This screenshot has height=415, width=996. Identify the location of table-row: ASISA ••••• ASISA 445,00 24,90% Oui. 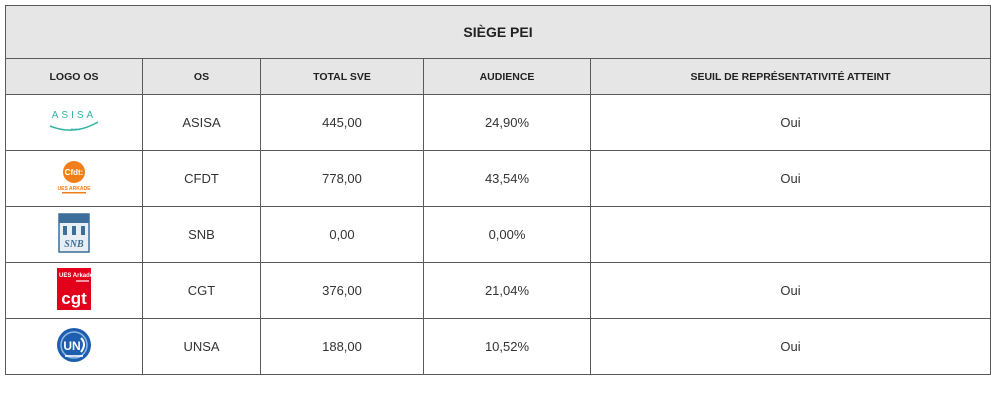
(498, 122).